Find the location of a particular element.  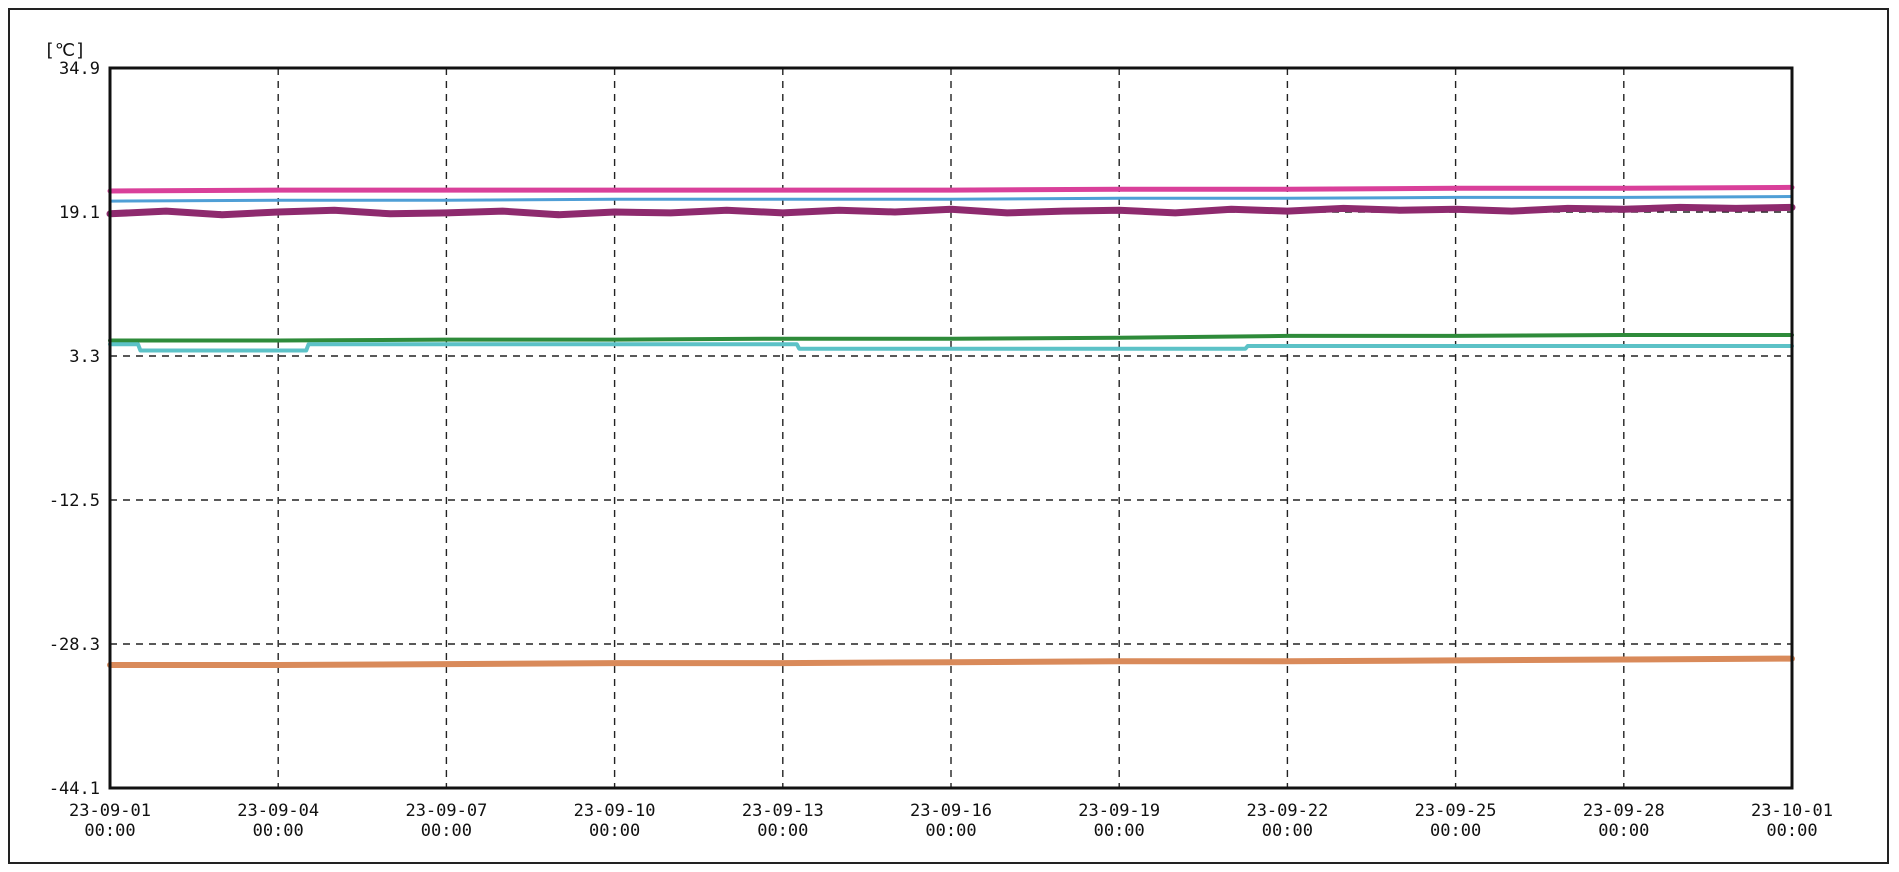

x-tick-label-date: 23-09-16 is located at coordinates (951, 811).